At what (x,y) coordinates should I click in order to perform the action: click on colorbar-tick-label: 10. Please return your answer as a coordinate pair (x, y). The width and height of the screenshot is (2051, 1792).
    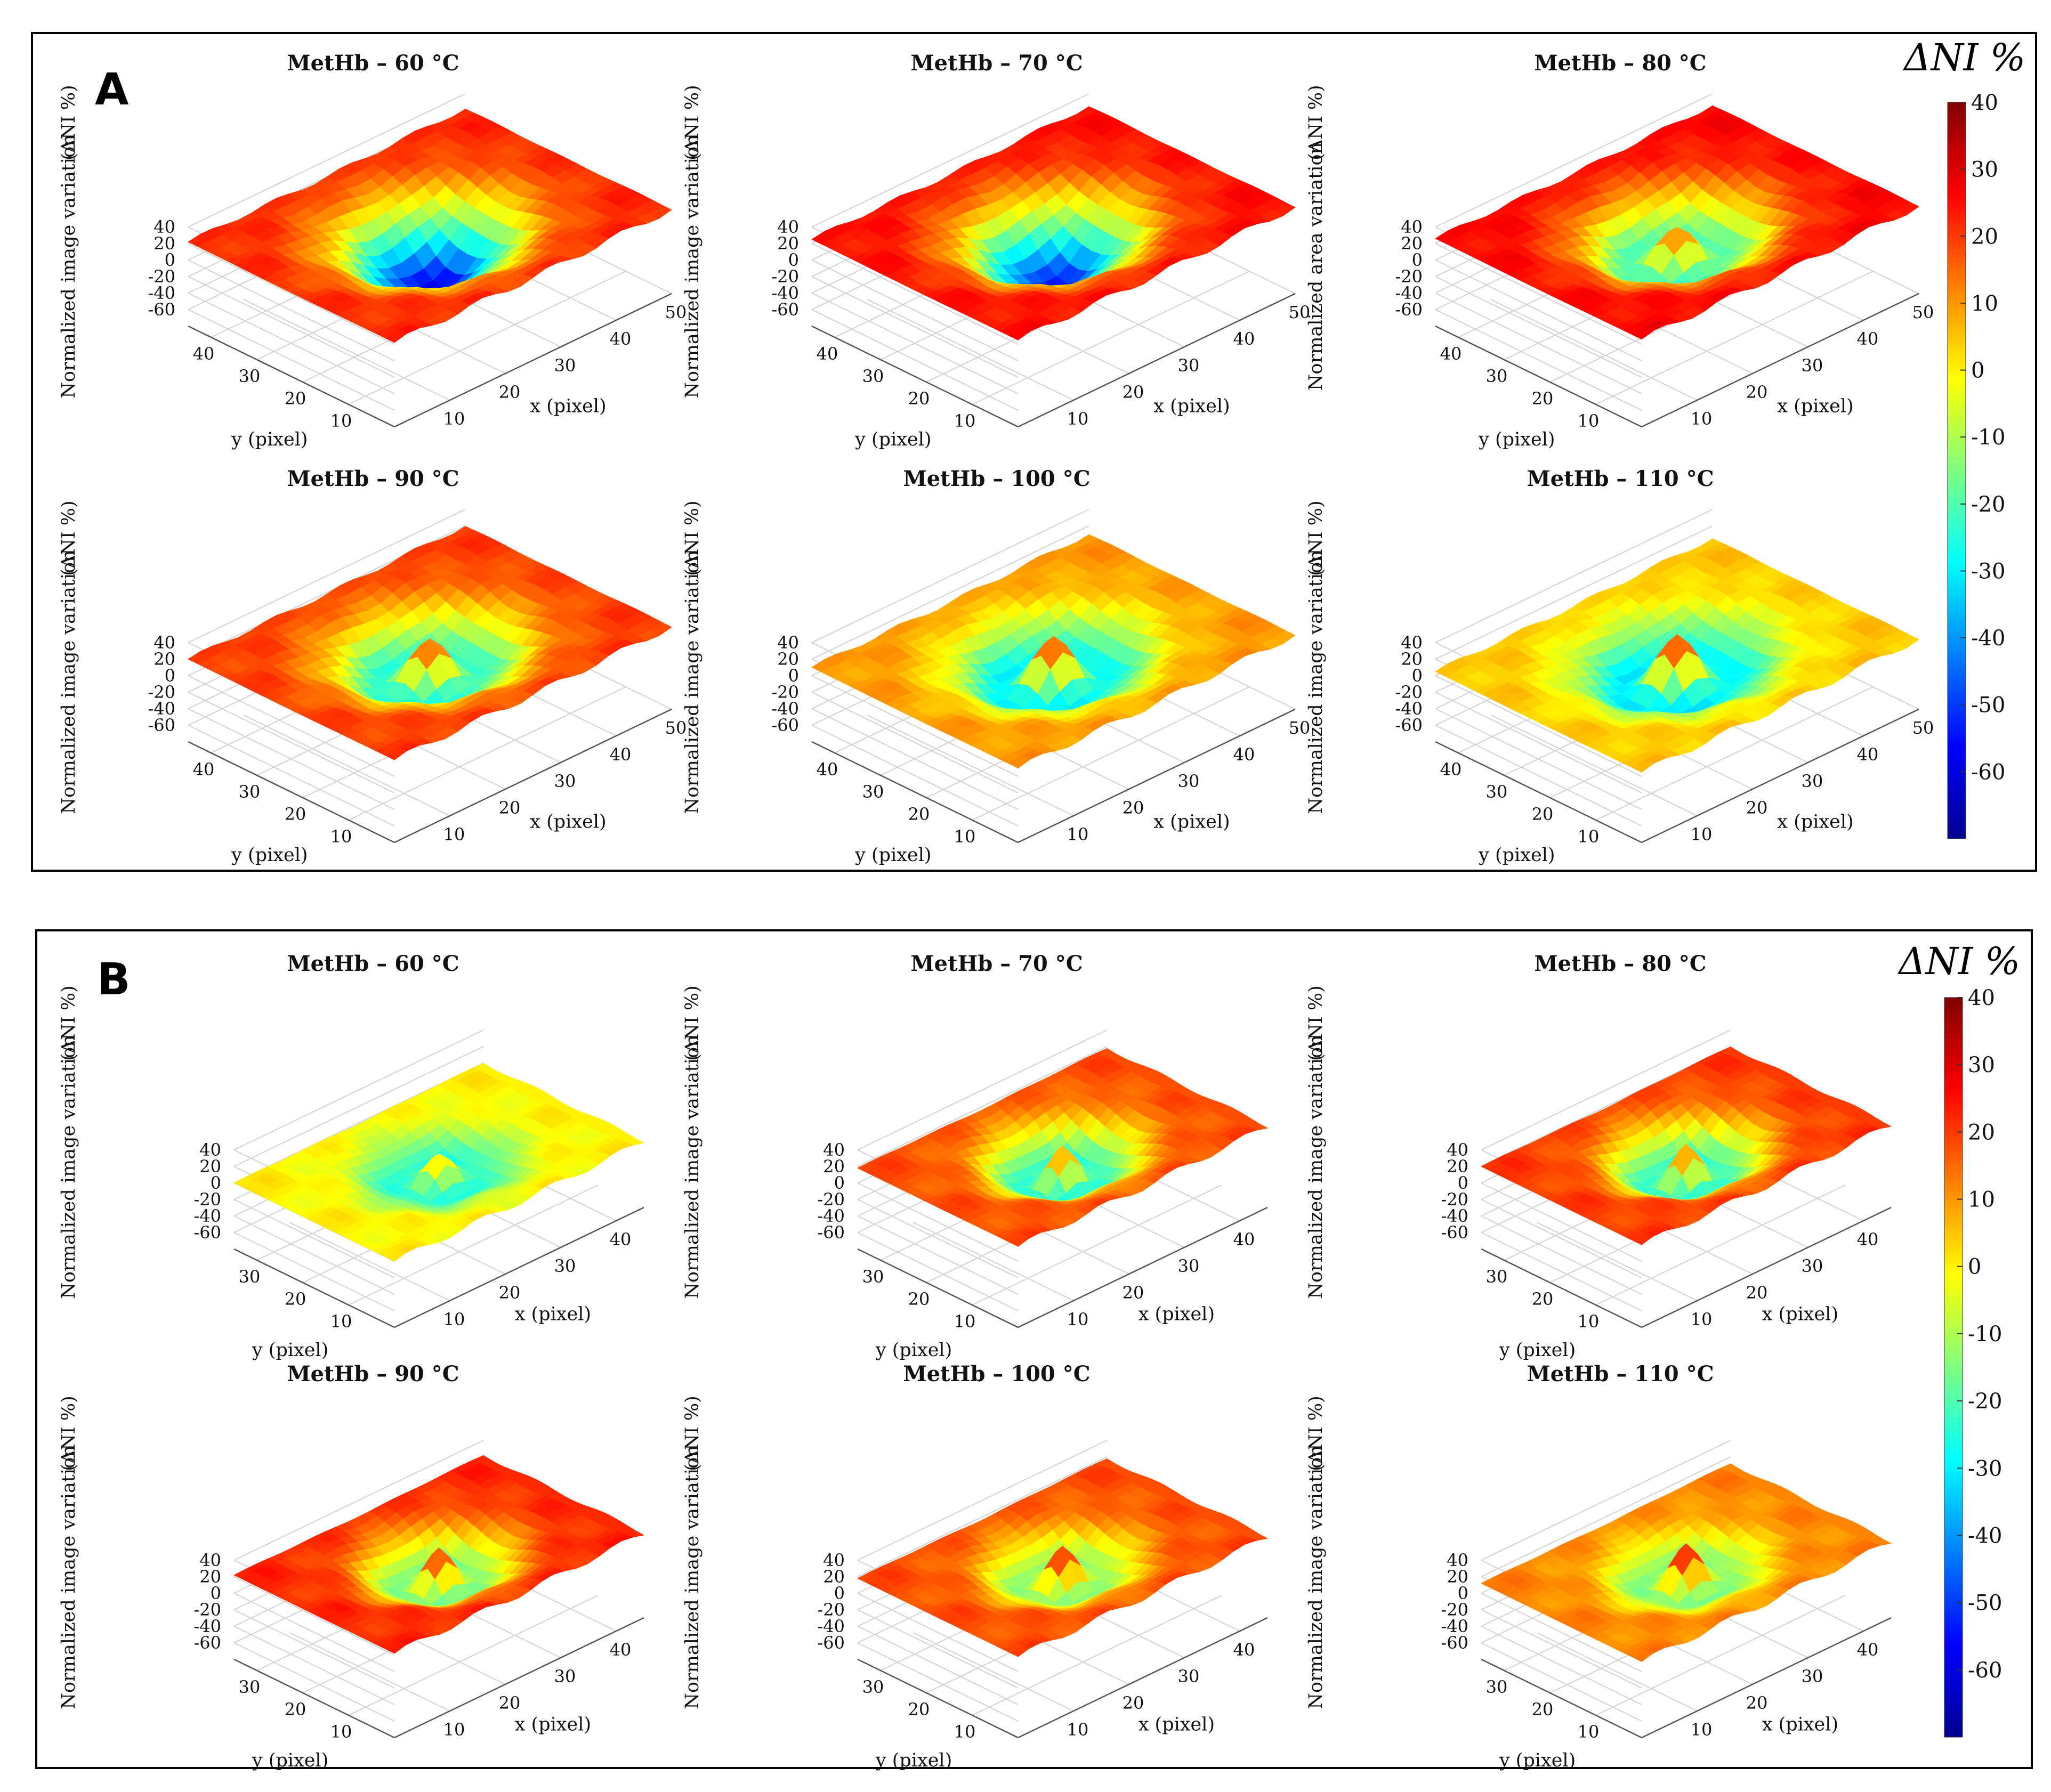
    Looking at the image, I should click on (1981, 1200).